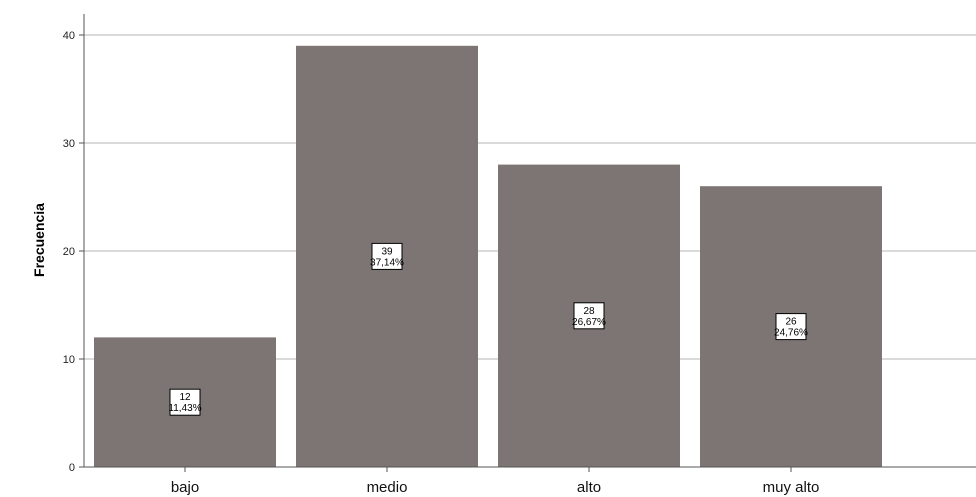  Describe the element at coordinates (69, 144) in the screenshot. I see `y-tick-label: 30` at that location.